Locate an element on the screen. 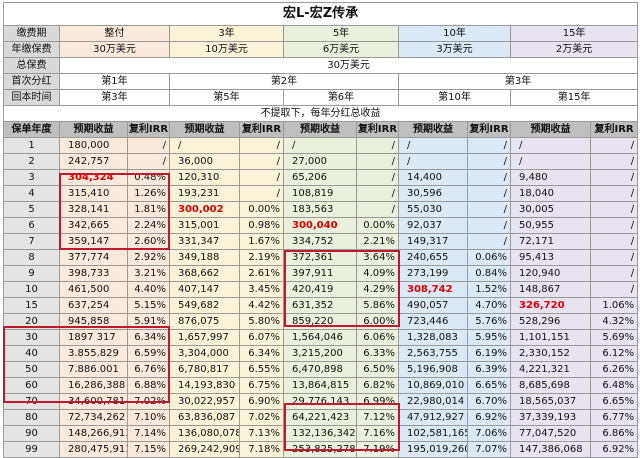 The height and width of the screenshot is (458, 640). irr-cell: 7.13% is located at coordinates (261, 433).